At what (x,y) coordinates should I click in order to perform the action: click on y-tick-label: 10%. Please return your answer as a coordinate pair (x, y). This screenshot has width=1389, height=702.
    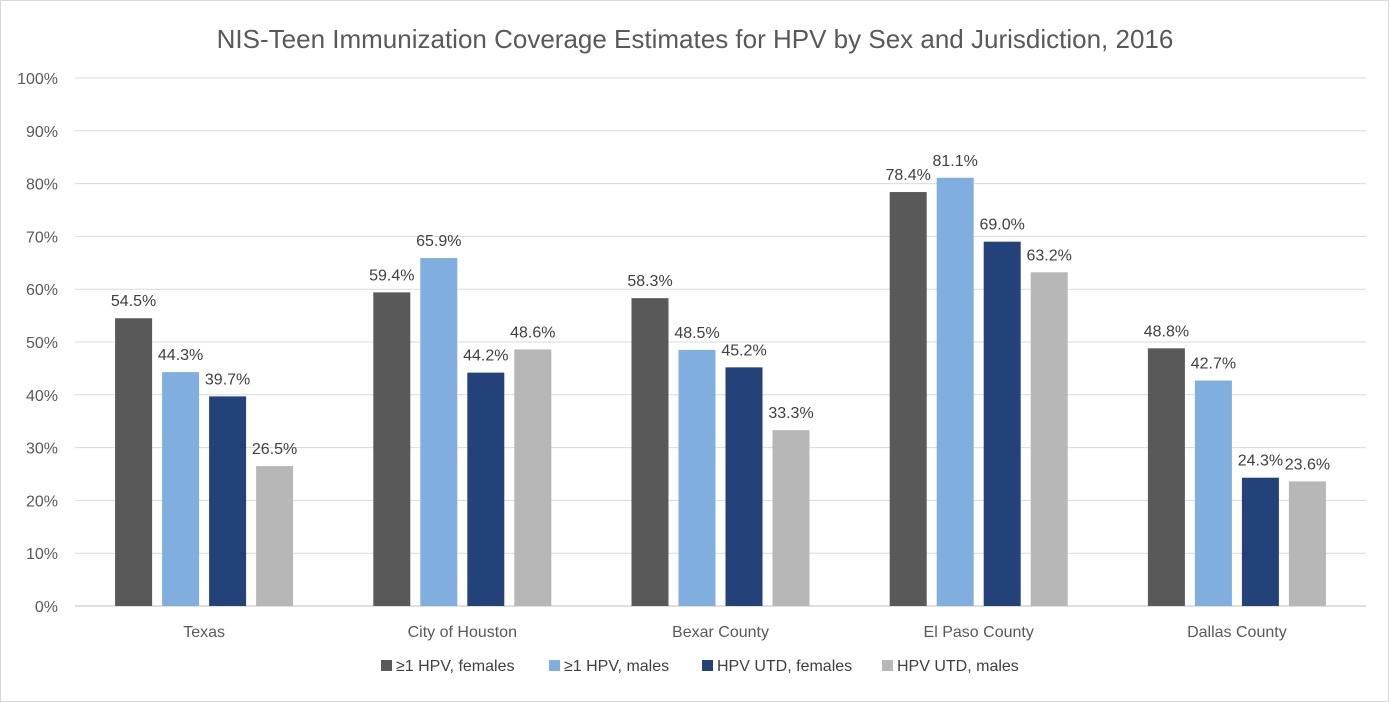
    Looking at the image, I should click on (42, 554).